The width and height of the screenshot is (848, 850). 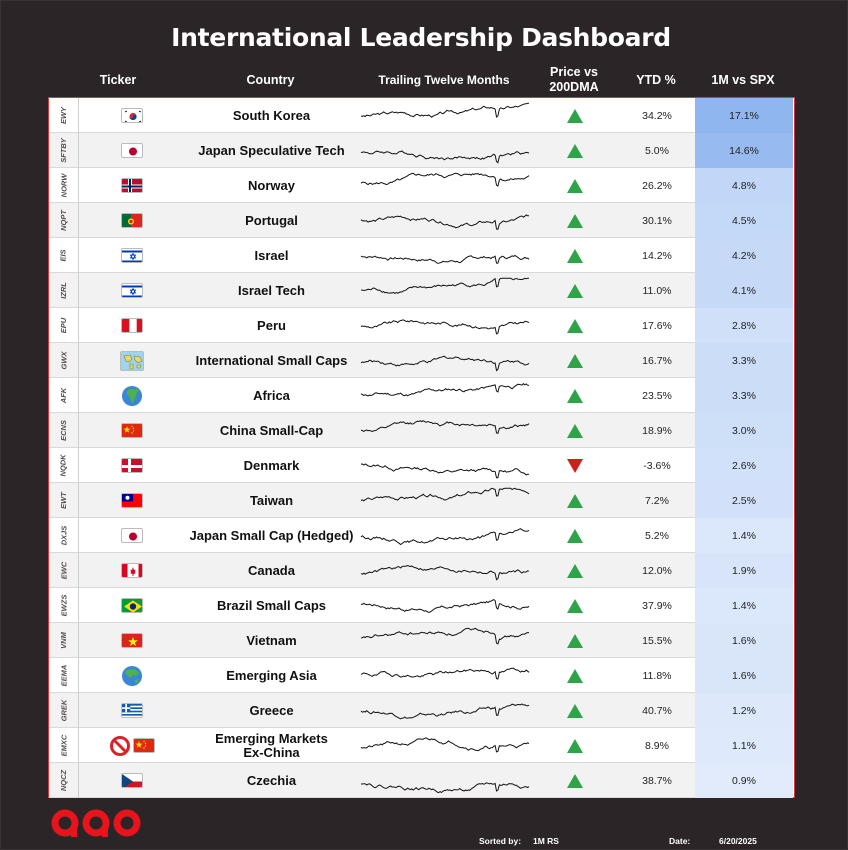 I want to click on country-name: Czechia, so click(x=271, y=780).